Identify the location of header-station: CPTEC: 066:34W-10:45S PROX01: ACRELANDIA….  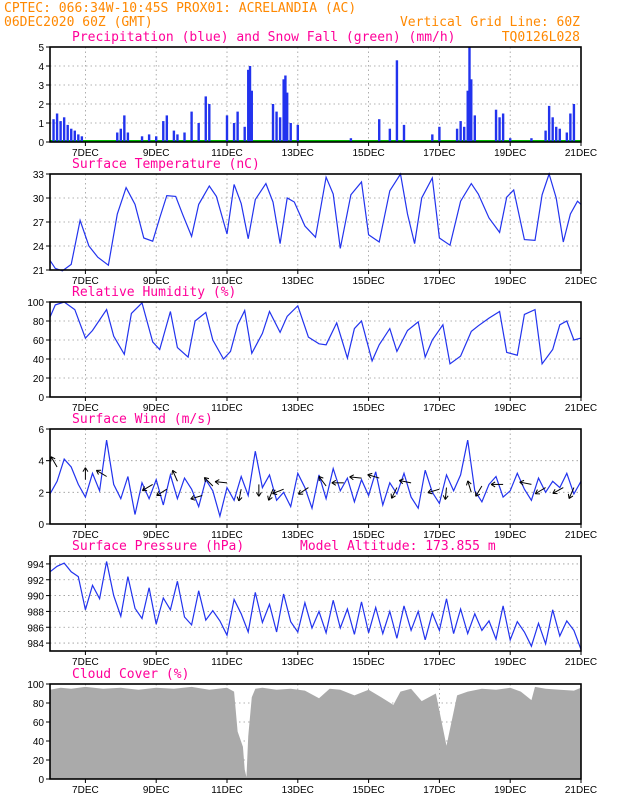
(180, 8).